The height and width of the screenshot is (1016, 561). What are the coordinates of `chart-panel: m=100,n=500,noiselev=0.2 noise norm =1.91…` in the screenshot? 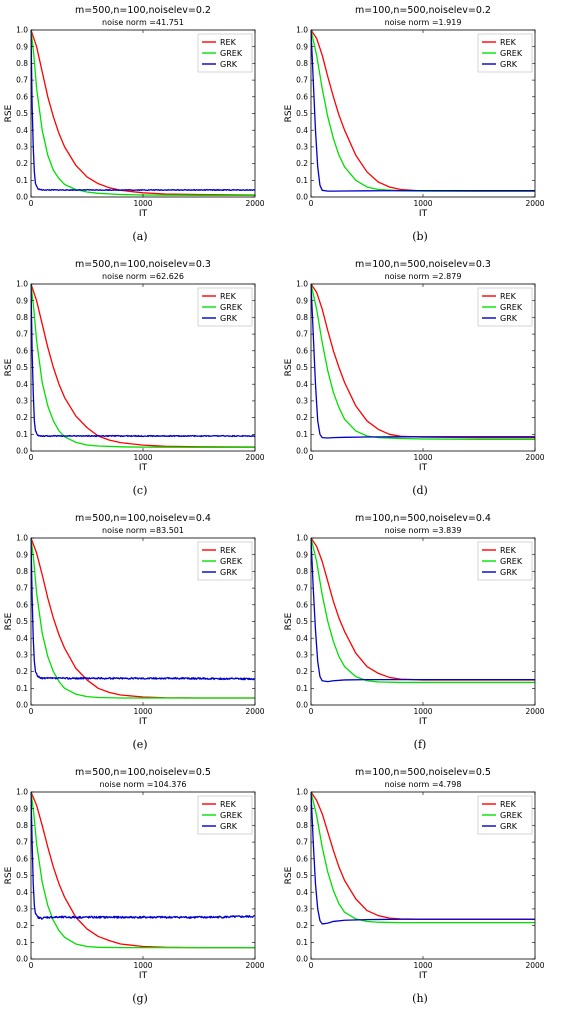 It's located at (420, 127).